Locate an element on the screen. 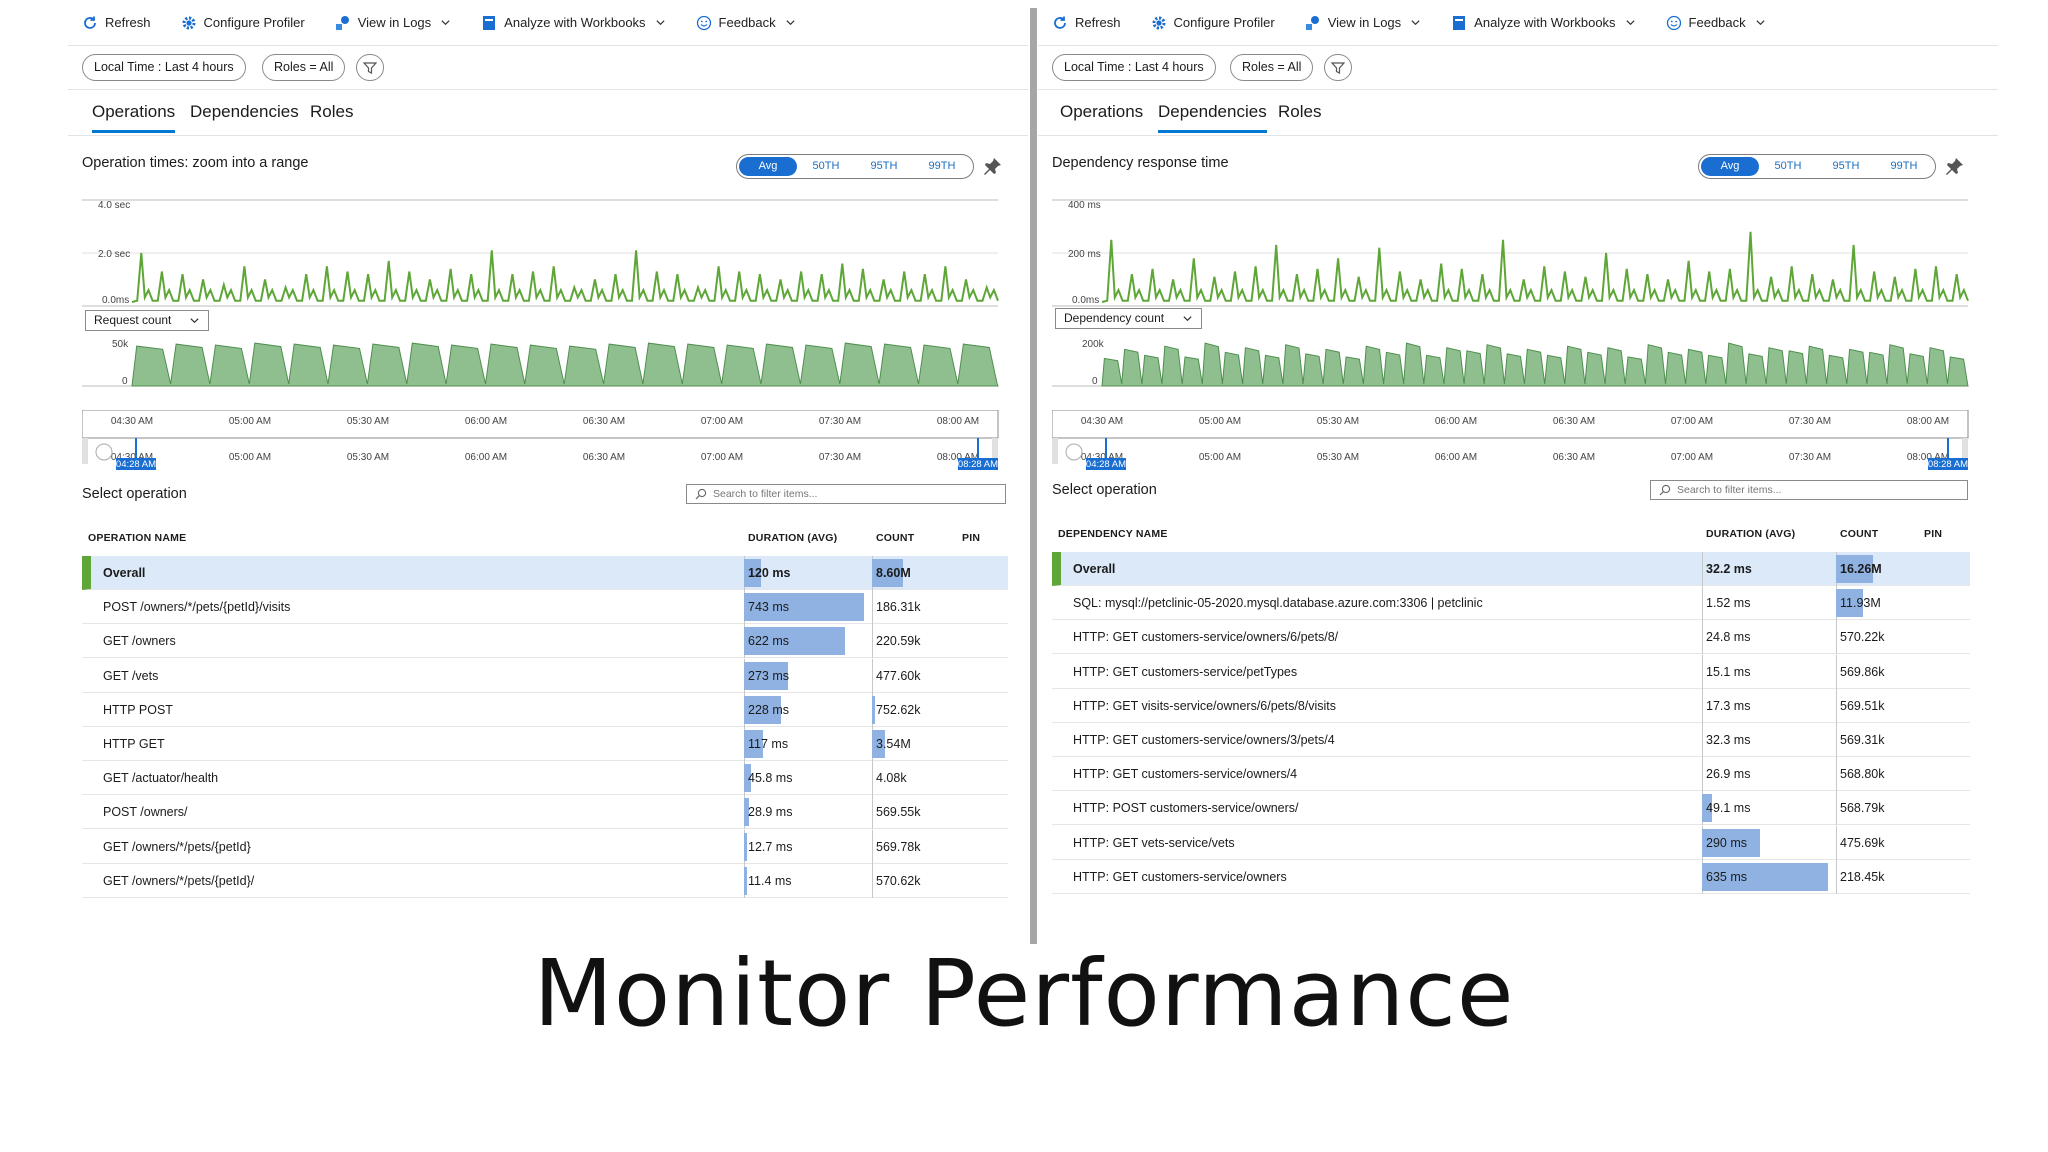 This screenshot has height=1152, width=2048. operation-name: HTTP: GET vets-service/vets is located at coordinates (1154, 842).